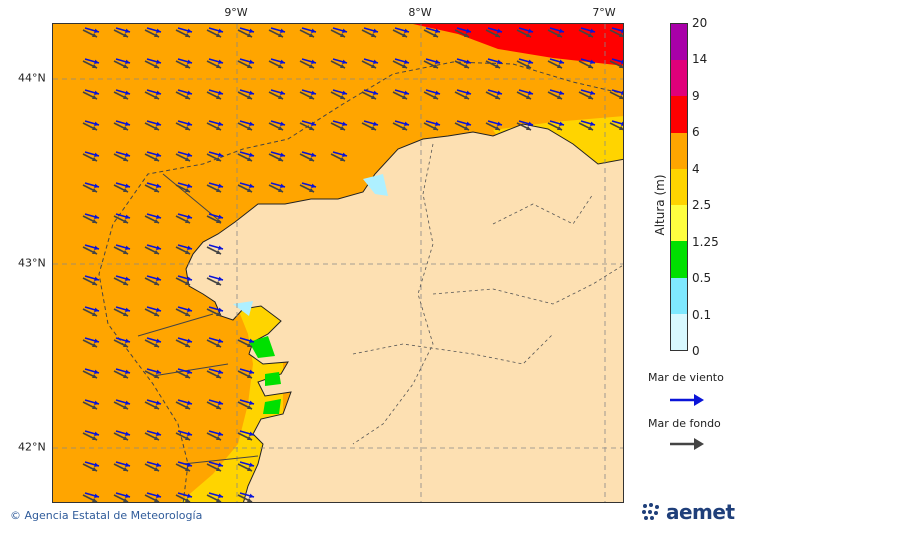 The width and height of the screenshot is (900, 533). What do you see at coordinates (272, 406) in the screenshot?
I see `inlet-vigo` at bounding box center [272, 406].